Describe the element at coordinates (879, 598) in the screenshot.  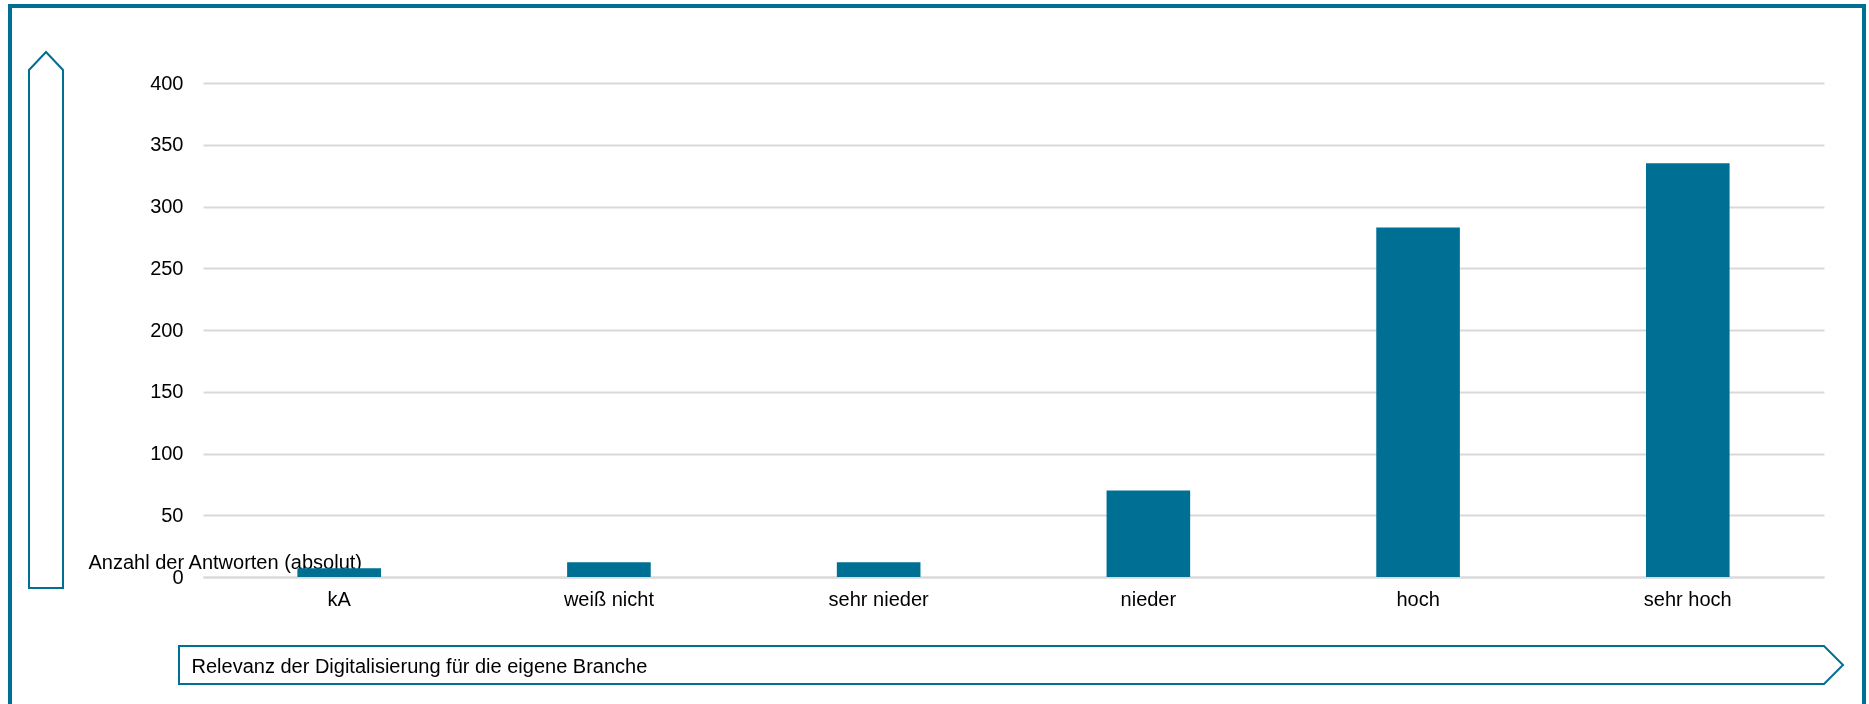
I see `x-tick-label: sehr nieder` at that location.